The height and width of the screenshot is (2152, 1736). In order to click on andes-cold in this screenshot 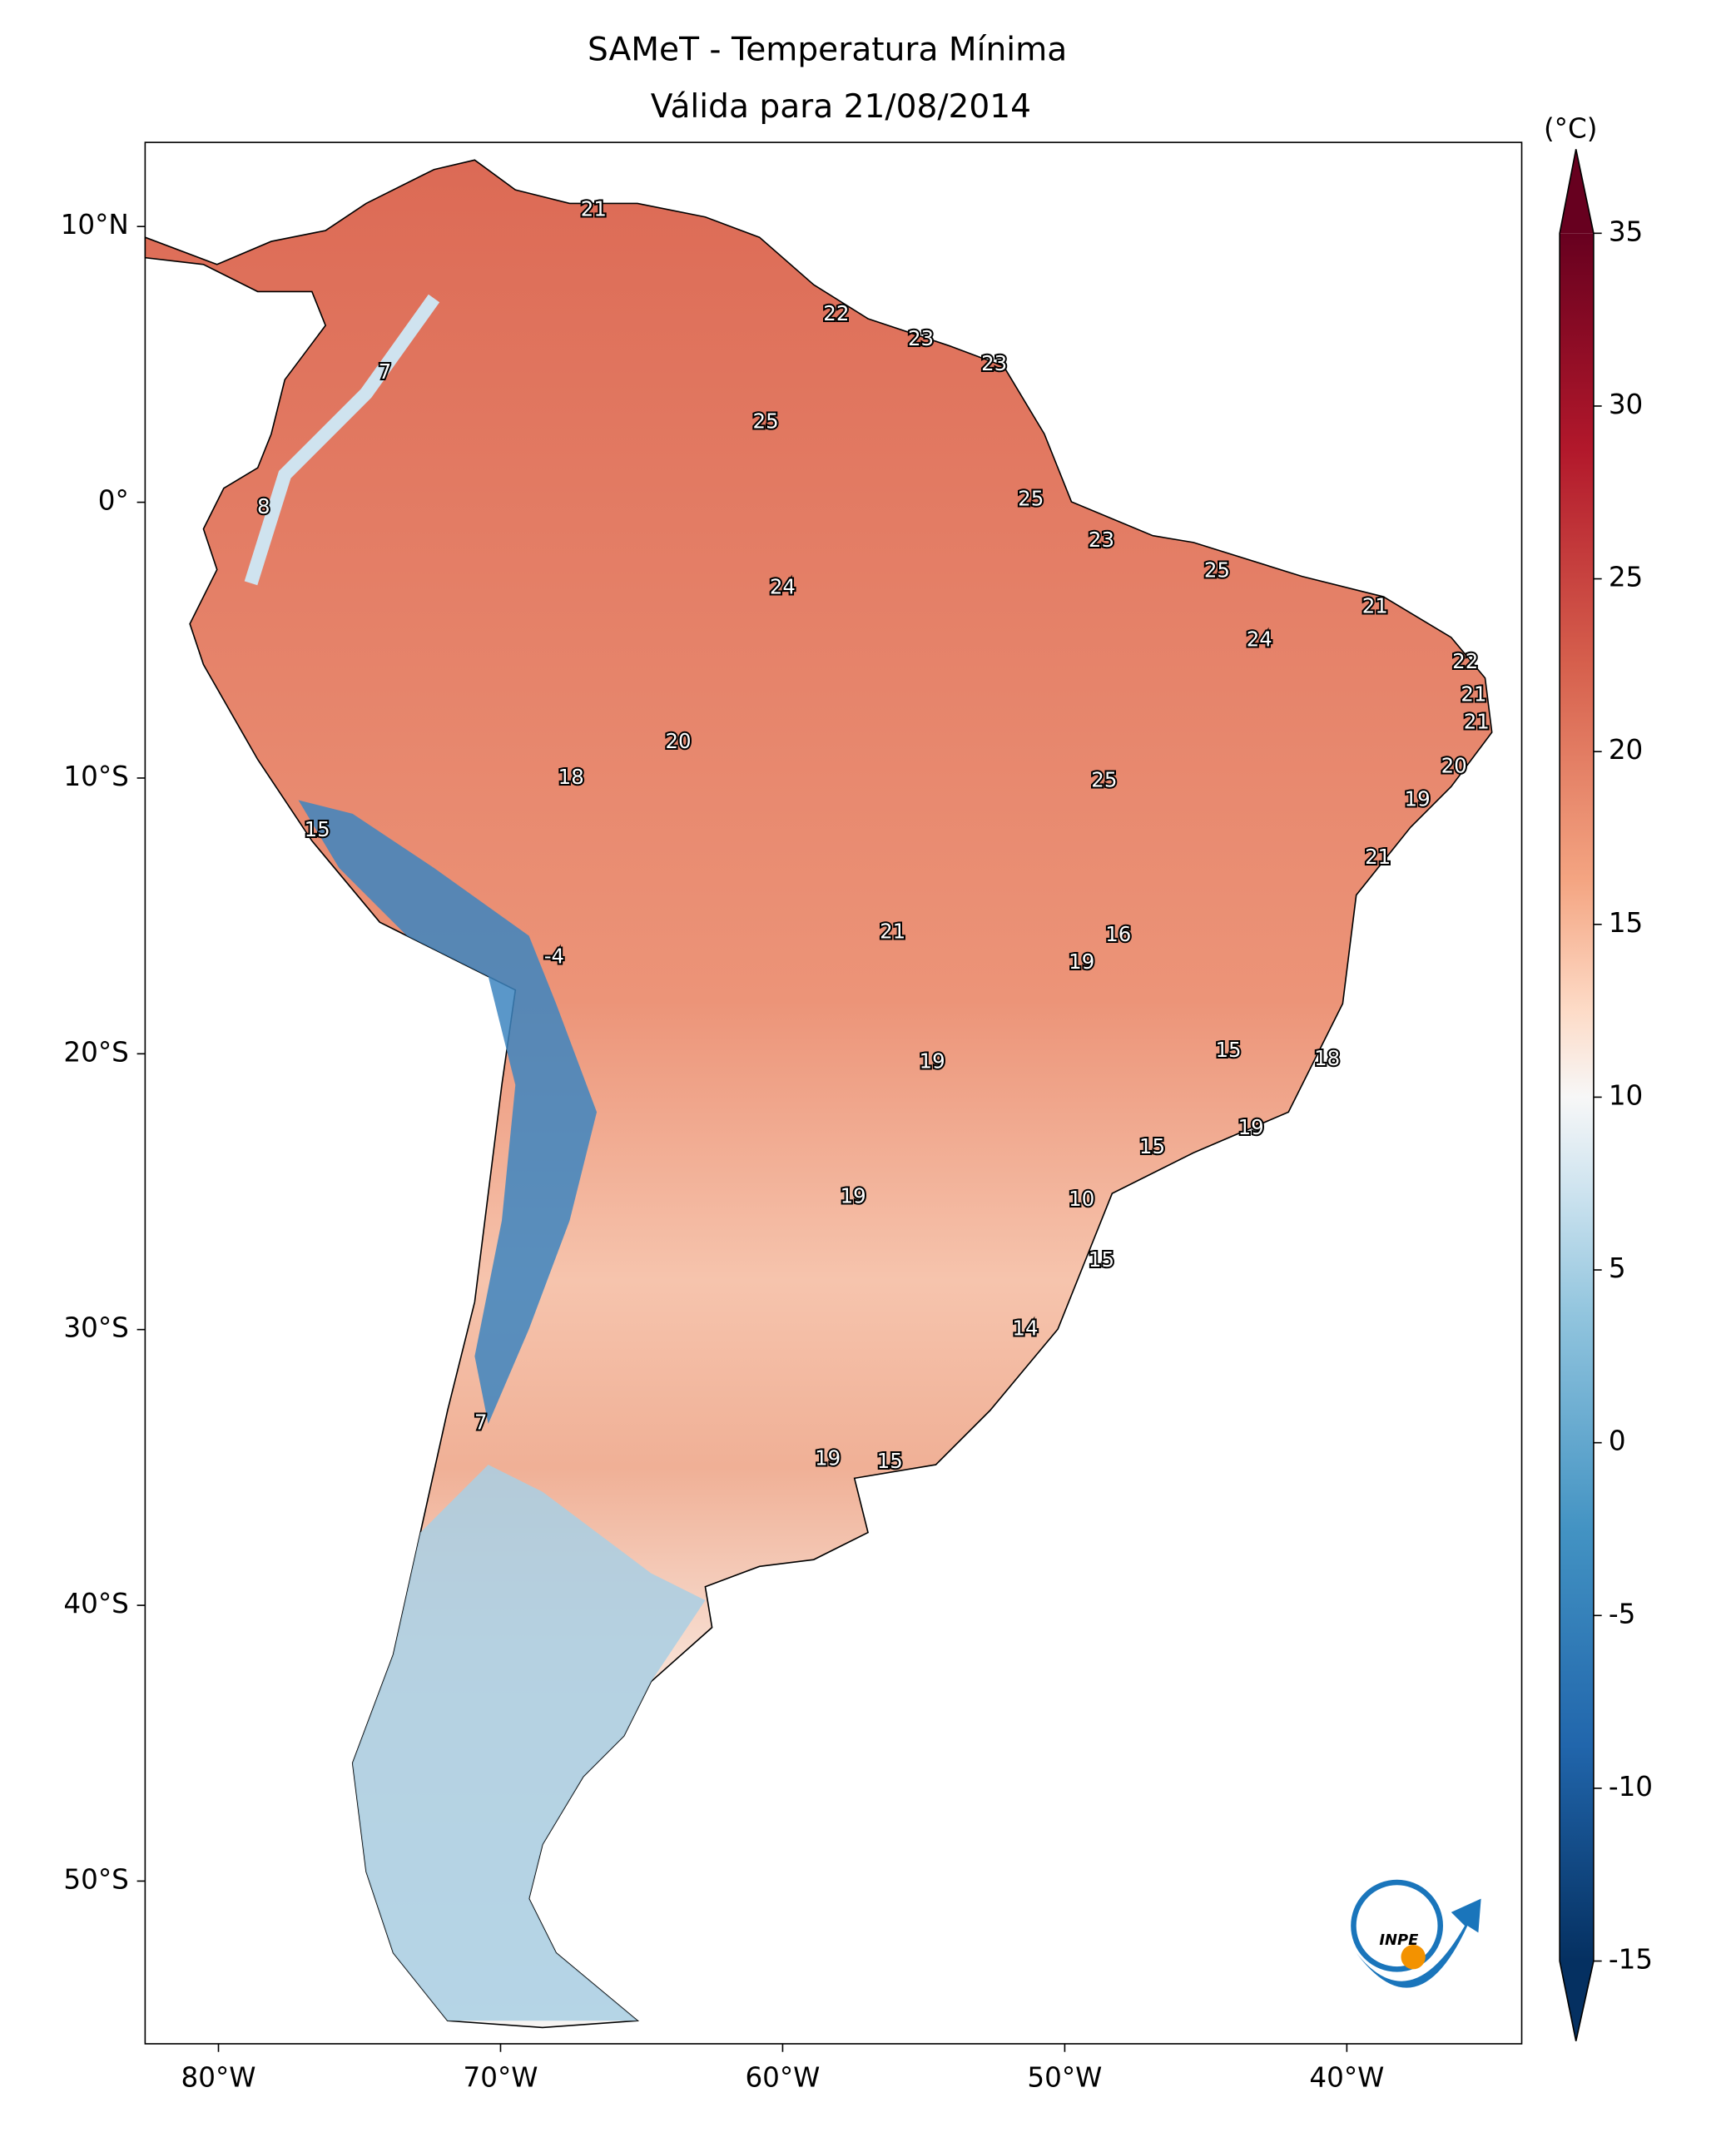, I will do `click(448, 1112)`.